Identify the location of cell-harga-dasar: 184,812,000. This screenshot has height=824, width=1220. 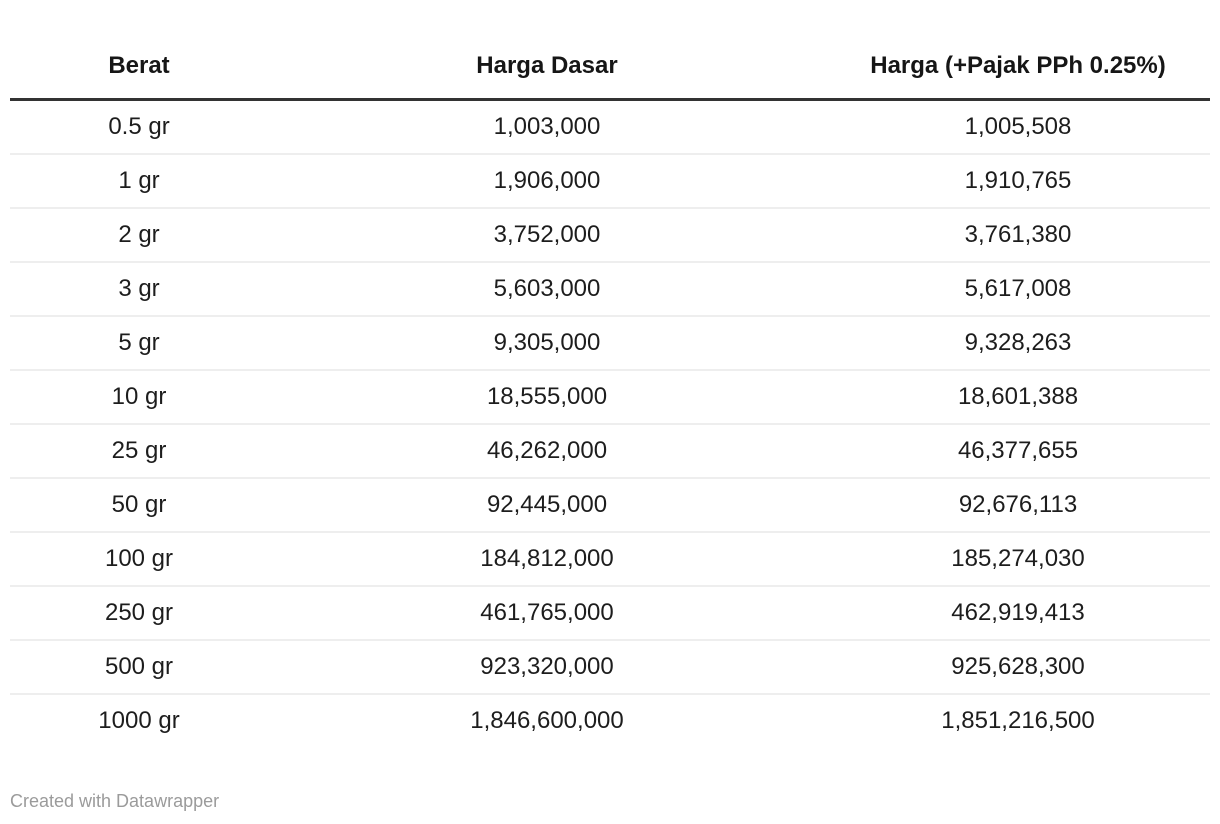
(547, 559).